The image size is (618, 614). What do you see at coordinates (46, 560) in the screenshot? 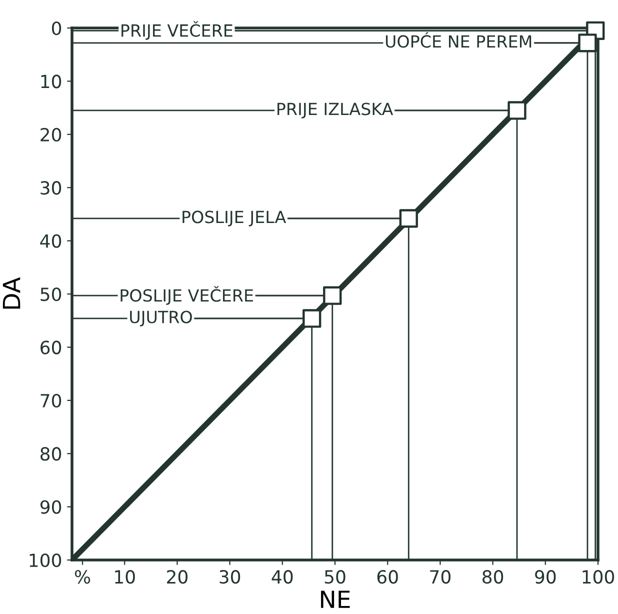
I see `y-tick-label: 100` at bounding box center [46, 560].